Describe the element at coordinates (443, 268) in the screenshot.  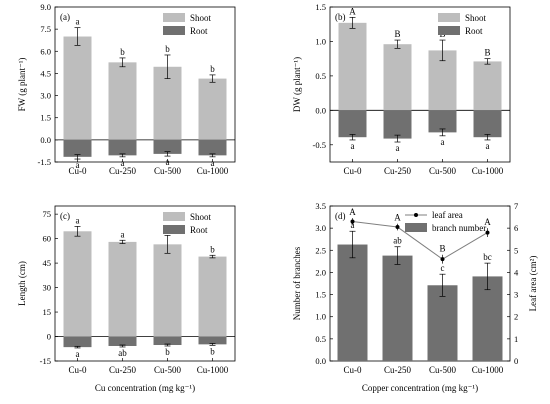
I see `significance-letter: c` at that location.